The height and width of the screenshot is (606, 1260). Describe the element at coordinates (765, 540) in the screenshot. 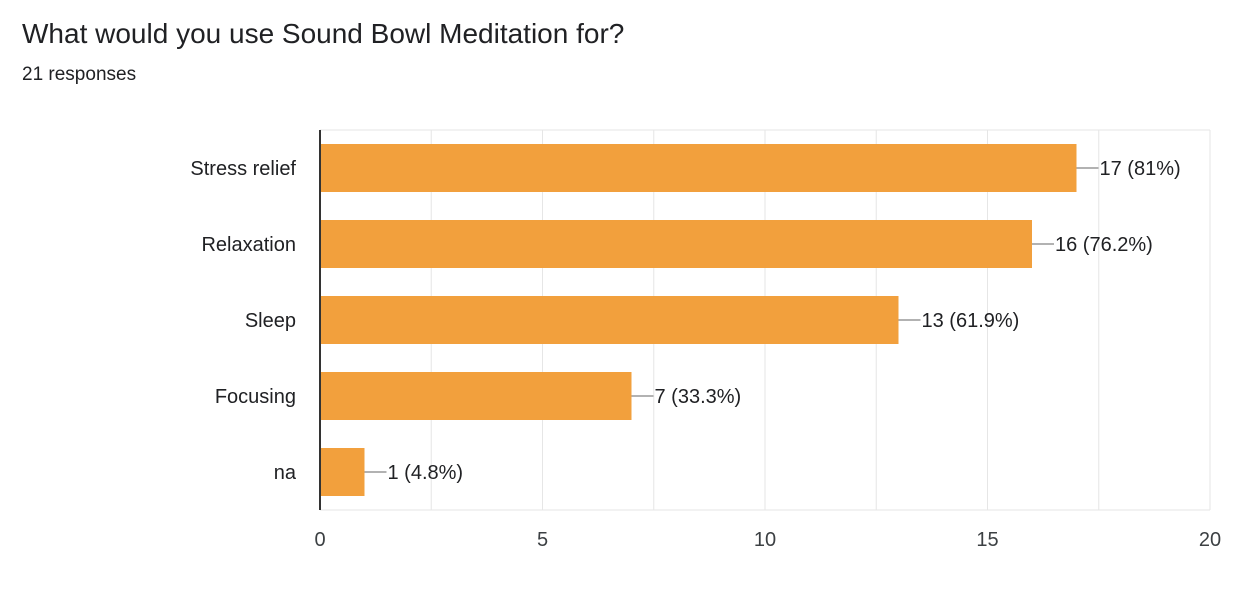

I see `x-tick-label: 10` at that location.